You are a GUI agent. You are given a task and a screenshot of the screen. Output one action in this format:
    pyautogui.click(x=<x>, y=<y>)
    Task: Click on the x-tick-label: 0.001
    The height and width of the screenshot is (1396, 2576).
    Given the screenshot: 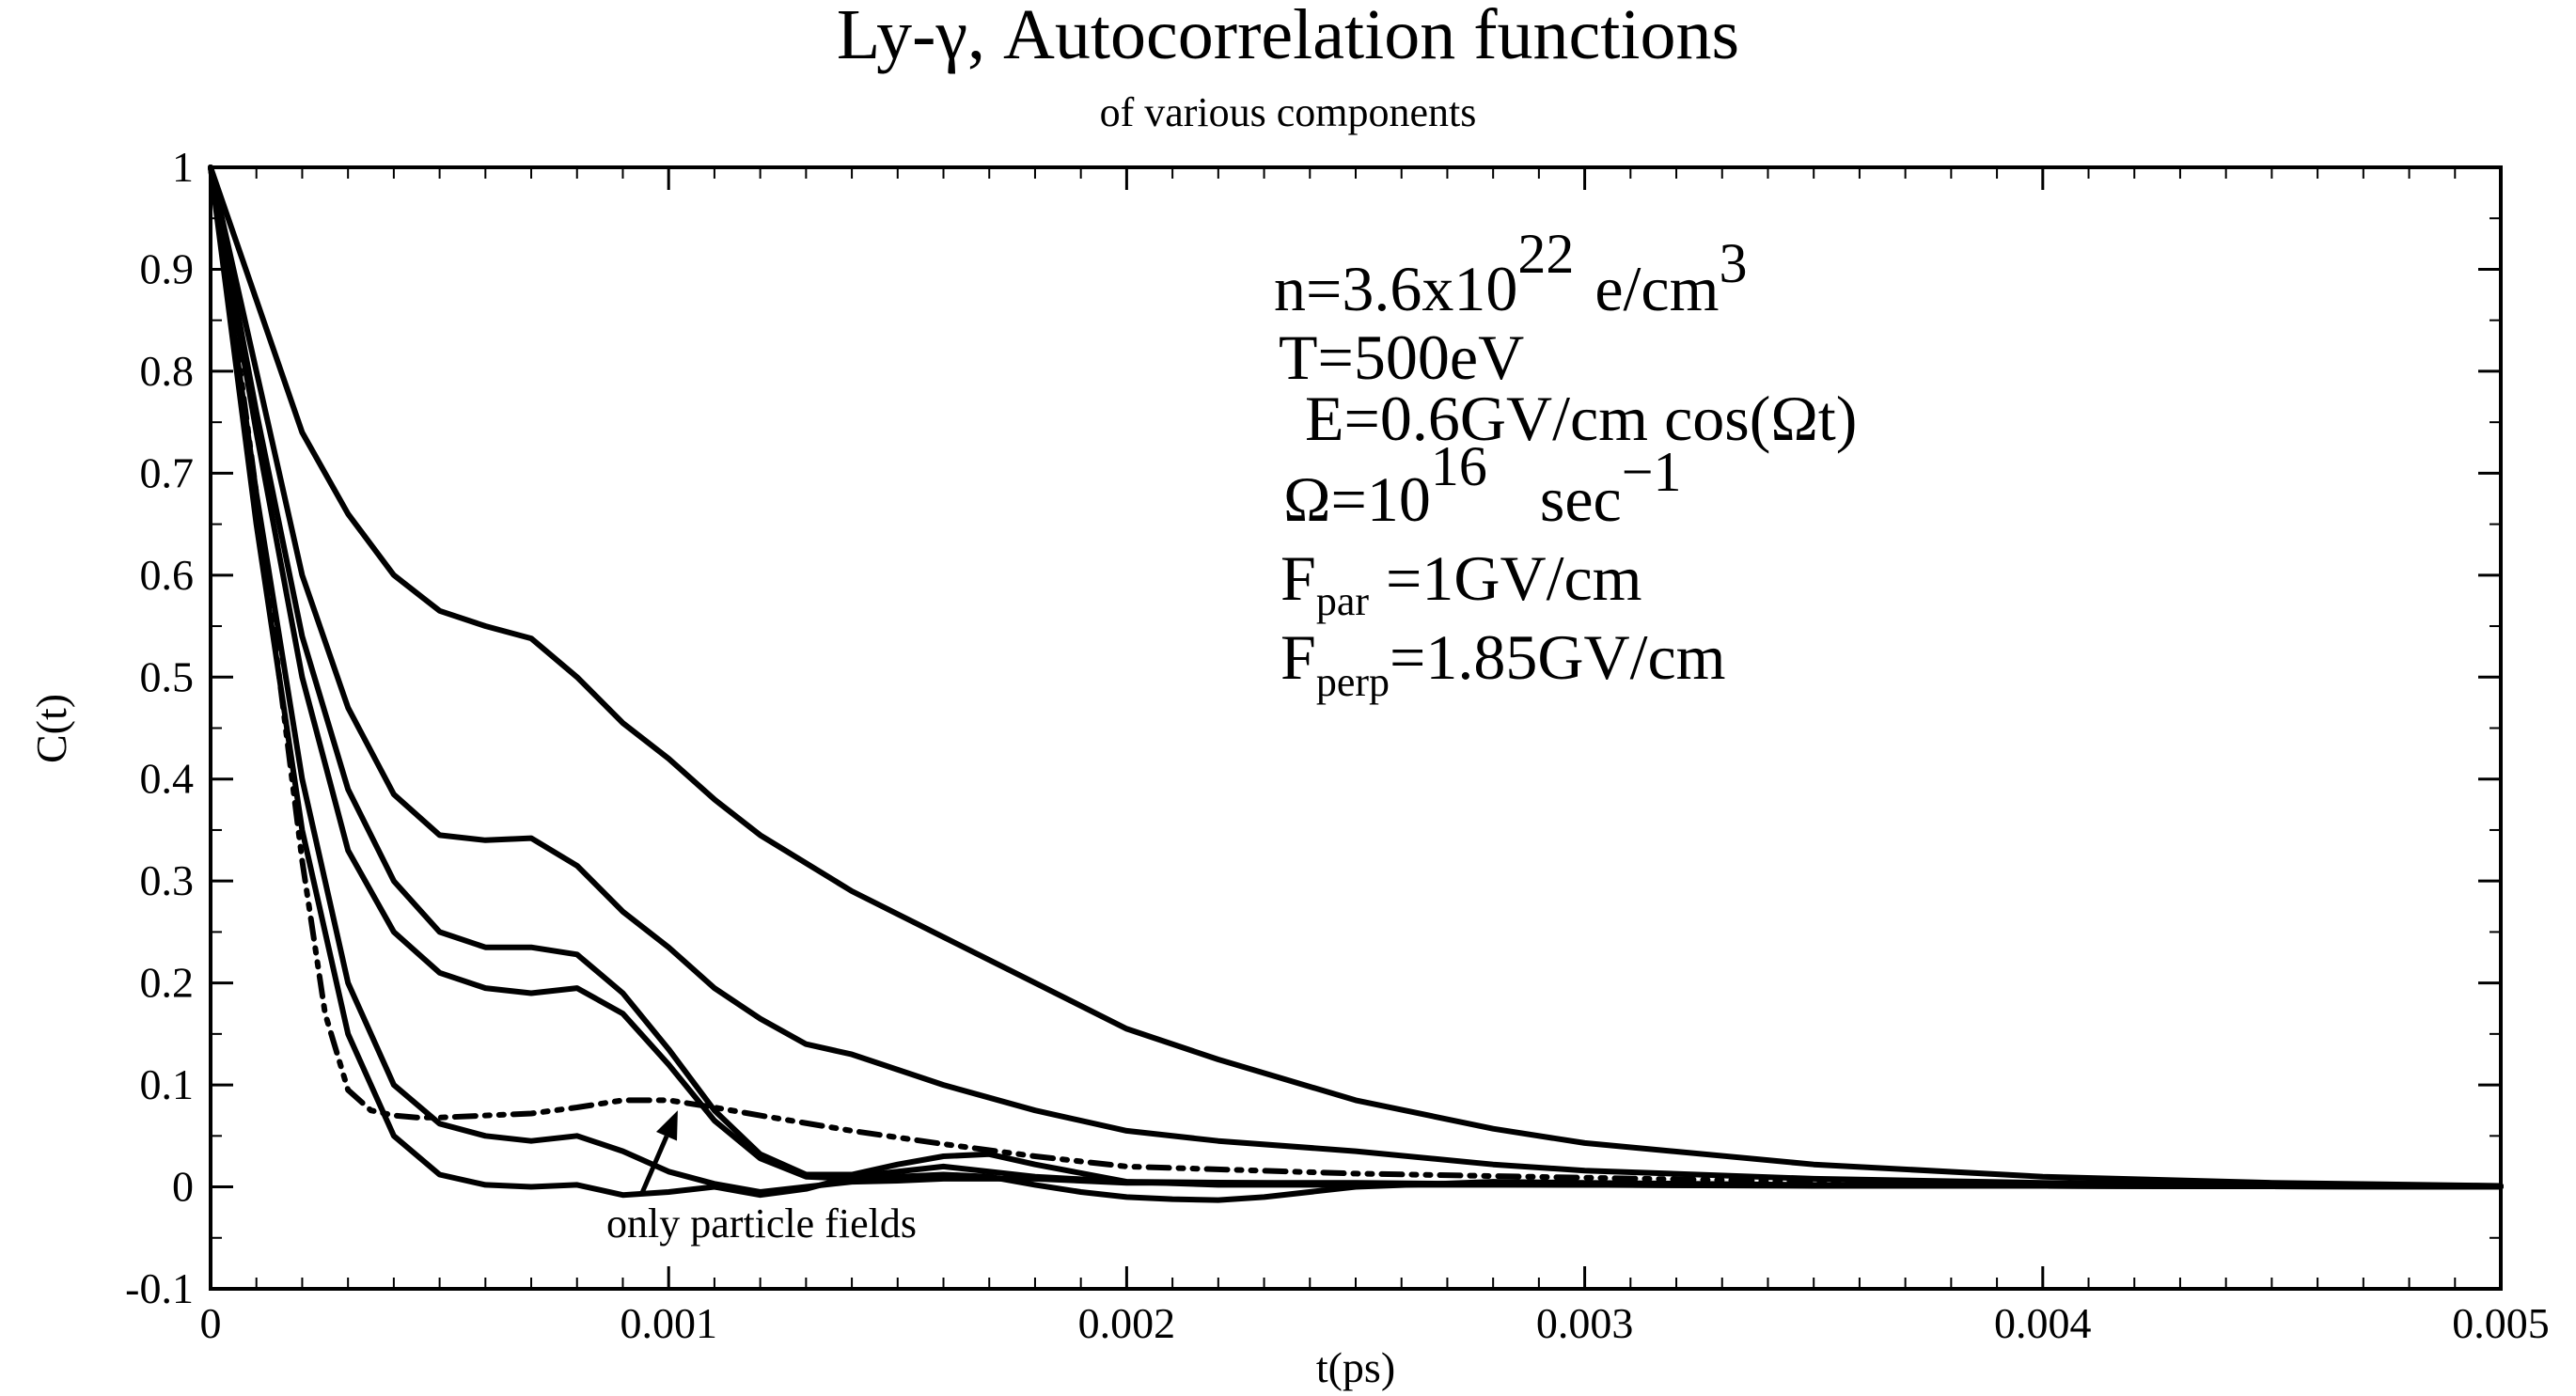 What is the action you would take?
    pyautogui.click(x=669, y=1323)
    